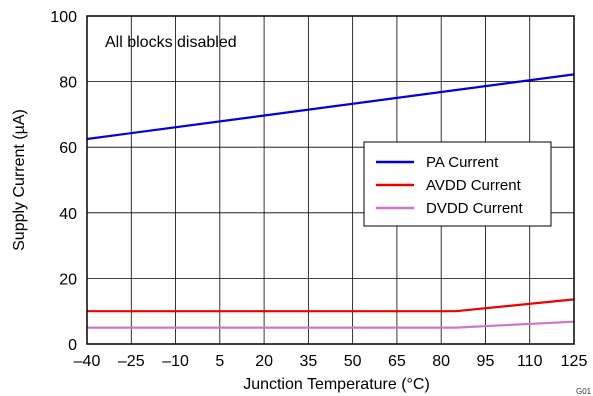 The image size is (593, 396). Describe the element at coordinates (68, 214) in the screenshot. I see `y-tick-label: 40` at that location.